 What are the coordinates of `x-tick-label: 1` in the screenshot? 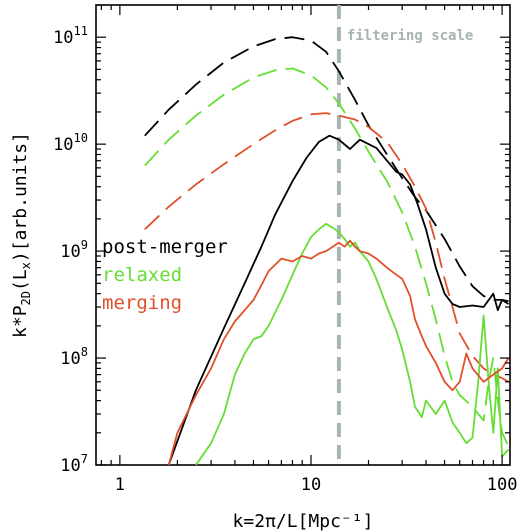 It's located at (120, 485).